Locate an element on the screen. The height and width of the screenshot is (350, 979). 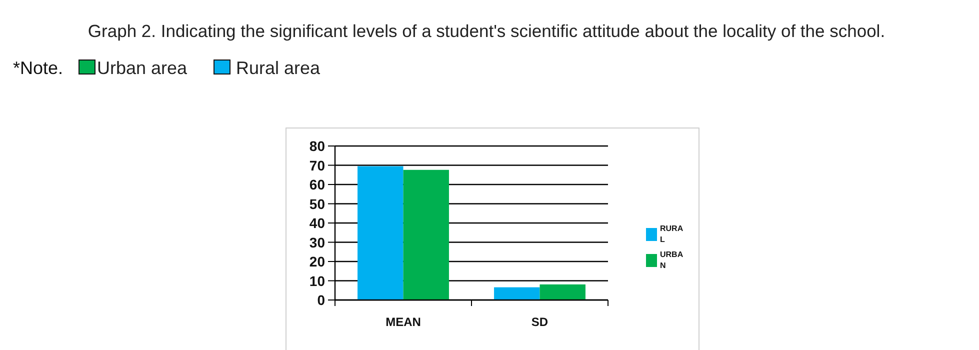
y-tick-label: 60 is located at coordinates (317, 184).